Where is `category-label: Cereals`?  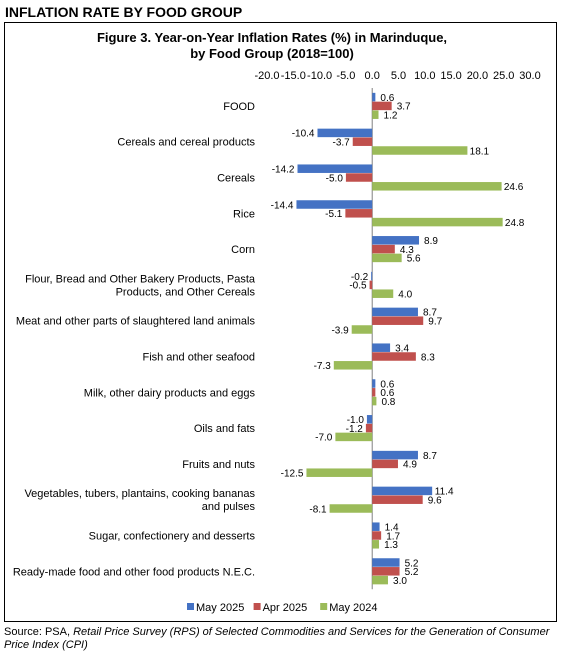 category-label: Cereals is located at coordinates (236, 179).